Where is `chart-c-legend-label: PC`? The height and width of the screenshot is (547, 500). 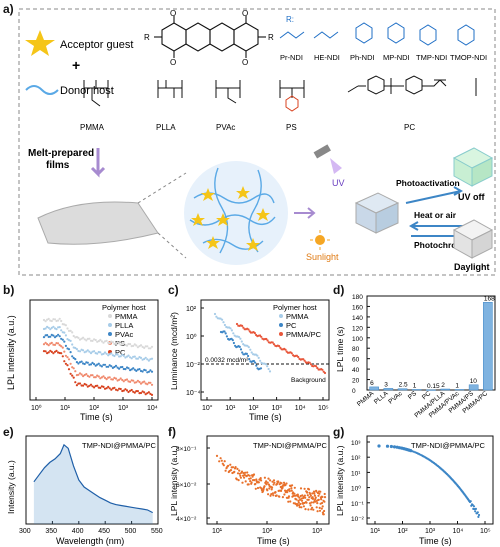
chart-c-legend-label: PC is located at coordinates (291, 325).